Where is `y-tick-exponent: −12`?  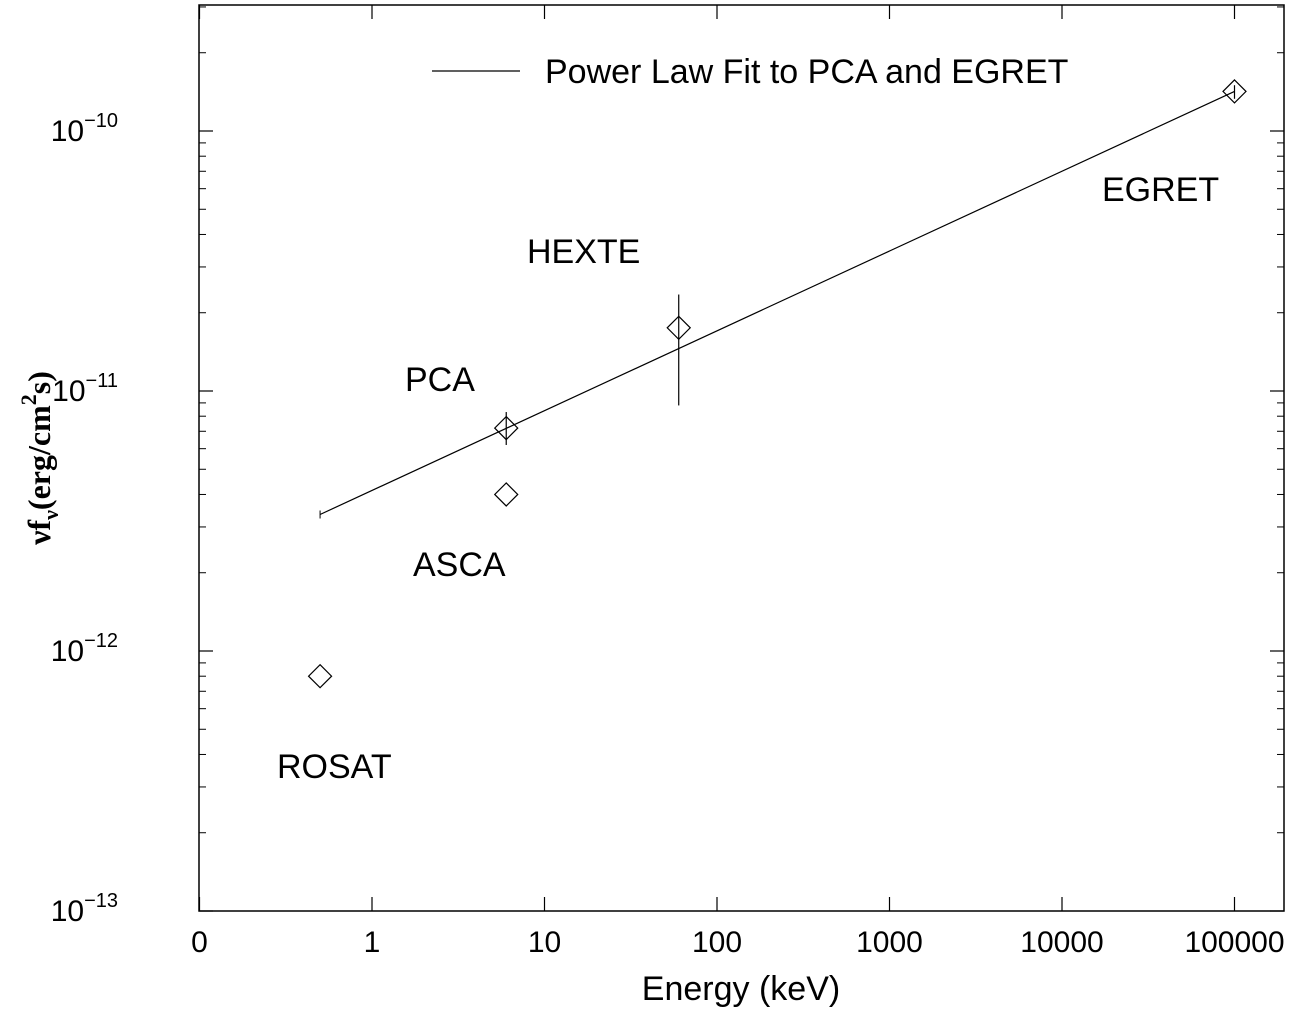
y-tick-exponent: −12 is located at coordinates (101, 641).